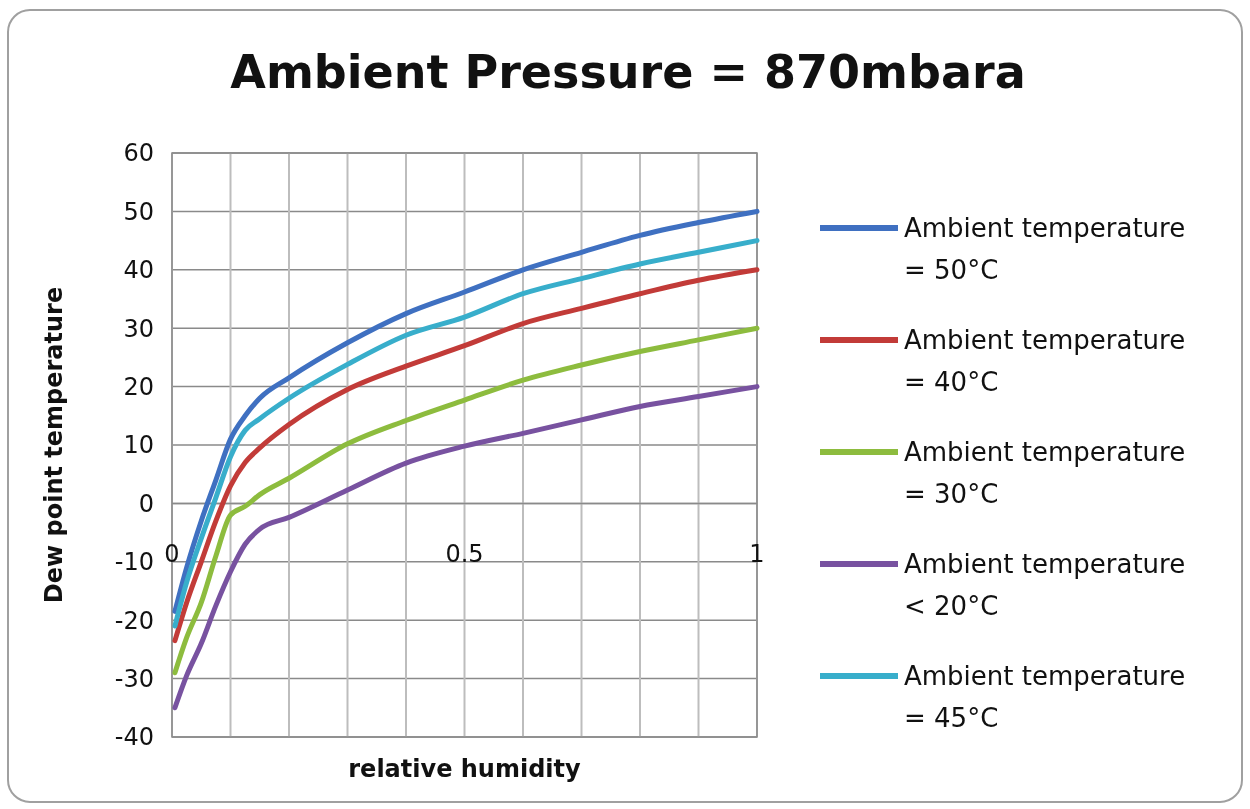  What do you see at coordinates (134, 620) in the screenshot?
I see `y-tick-label: -20` at bounding box center [134, 620].